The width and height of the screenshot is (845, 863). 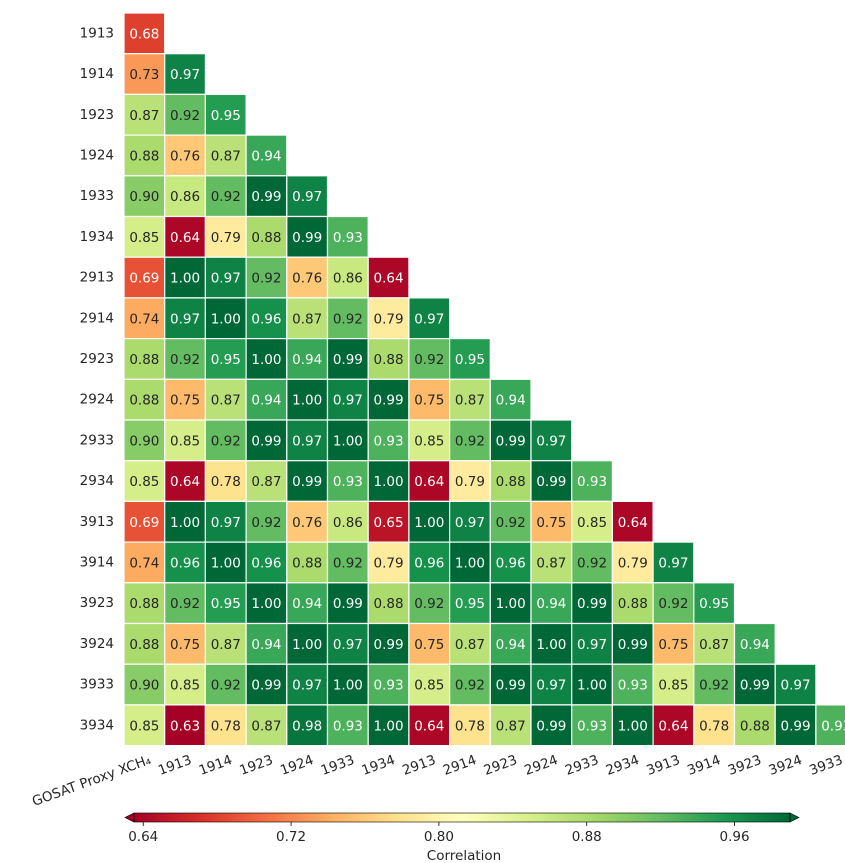 What do you see at coordinates (97, 400) in the screenshot?
I see `row-label: 2924` at bounding box center [97, 400].